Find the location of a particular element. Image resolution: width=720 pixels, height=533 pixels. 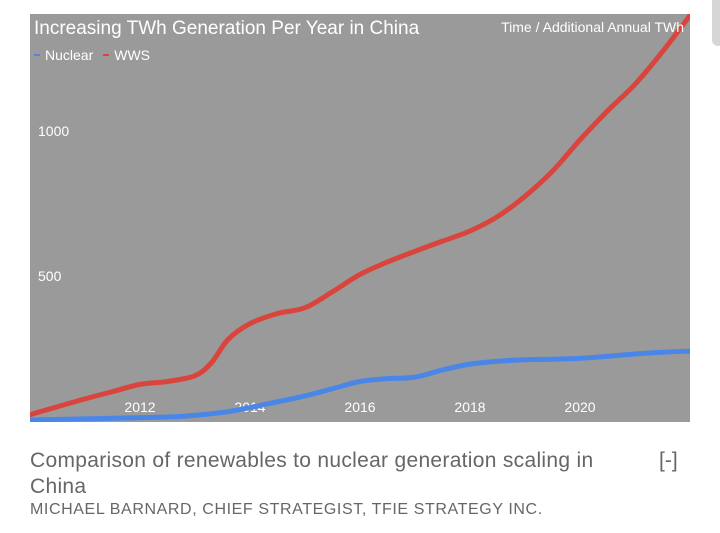

legend-item-wws: WWS is located at coordinates (126, 55).